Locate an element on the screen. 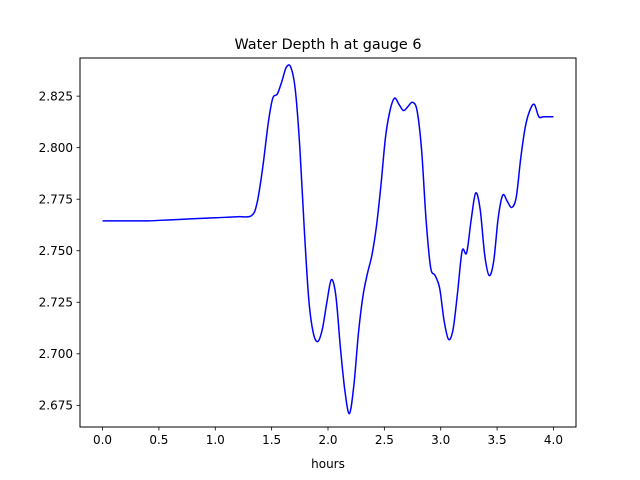 Image resolution: width=640 pixels, height=480 pixels. x-tick-label: 0.5 is located at coordinates (158, 440).